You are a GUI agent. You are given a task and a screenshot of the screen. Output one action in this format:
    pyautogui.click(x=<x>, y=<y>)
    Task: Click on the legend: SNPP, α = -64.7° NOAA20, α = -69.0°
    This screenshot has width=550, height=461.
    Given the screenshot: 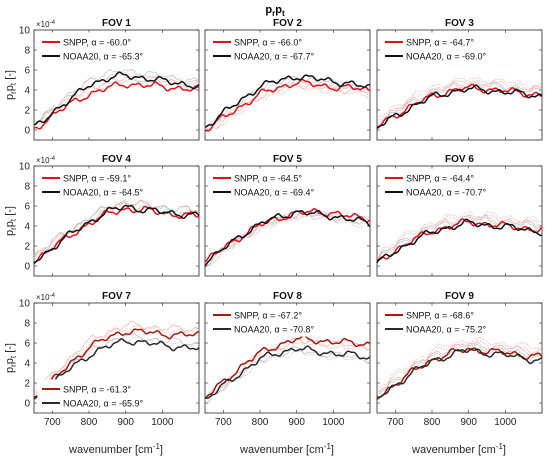 What is the action you would take?
    pyautogui.click(x=440, y=48)
    